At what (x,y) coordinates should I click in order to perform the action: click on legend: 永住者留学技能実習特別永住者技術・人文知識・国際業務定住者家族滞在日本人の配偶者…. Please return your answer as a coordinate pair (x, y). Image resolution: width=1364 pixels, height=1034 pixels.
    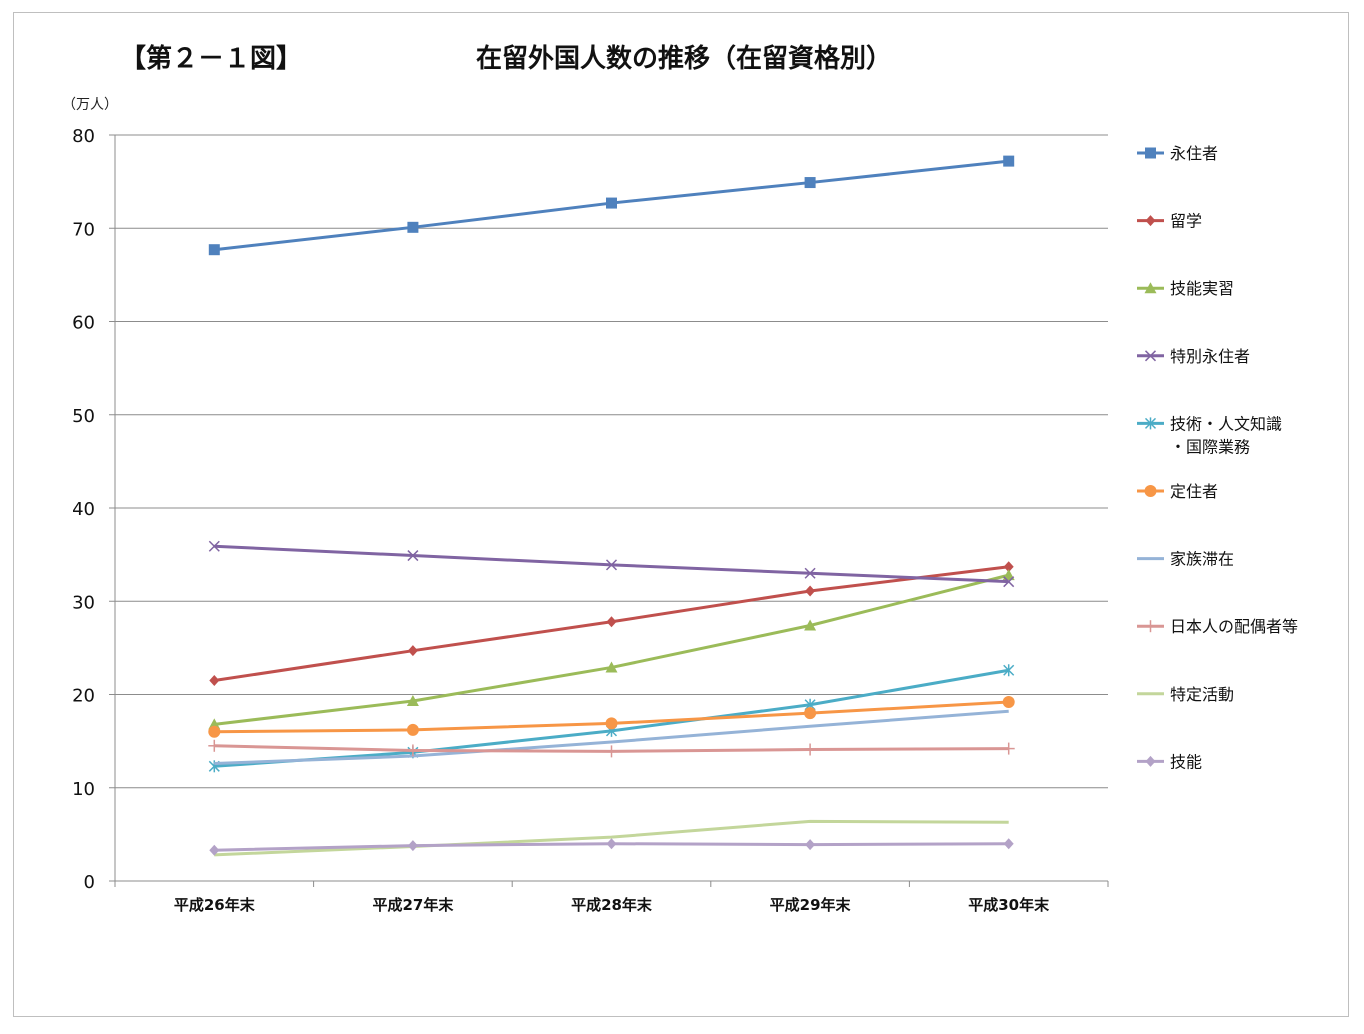
    Looking at the image, I should click on (1217, 457).